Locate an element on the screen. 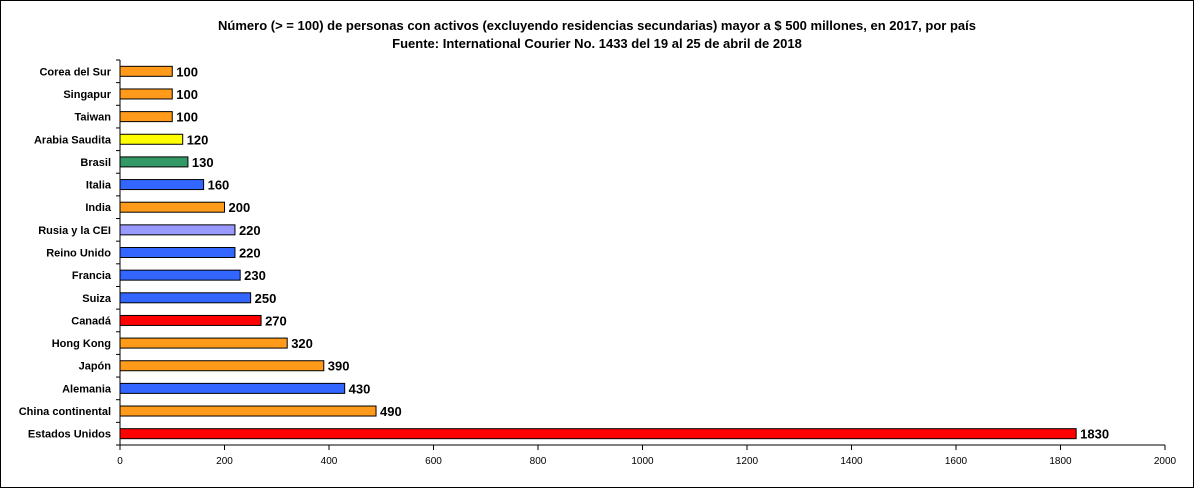 The width and height of the screenshot is (1194, 488). x-tick-label: 0 is located at coordinates (120, 461).